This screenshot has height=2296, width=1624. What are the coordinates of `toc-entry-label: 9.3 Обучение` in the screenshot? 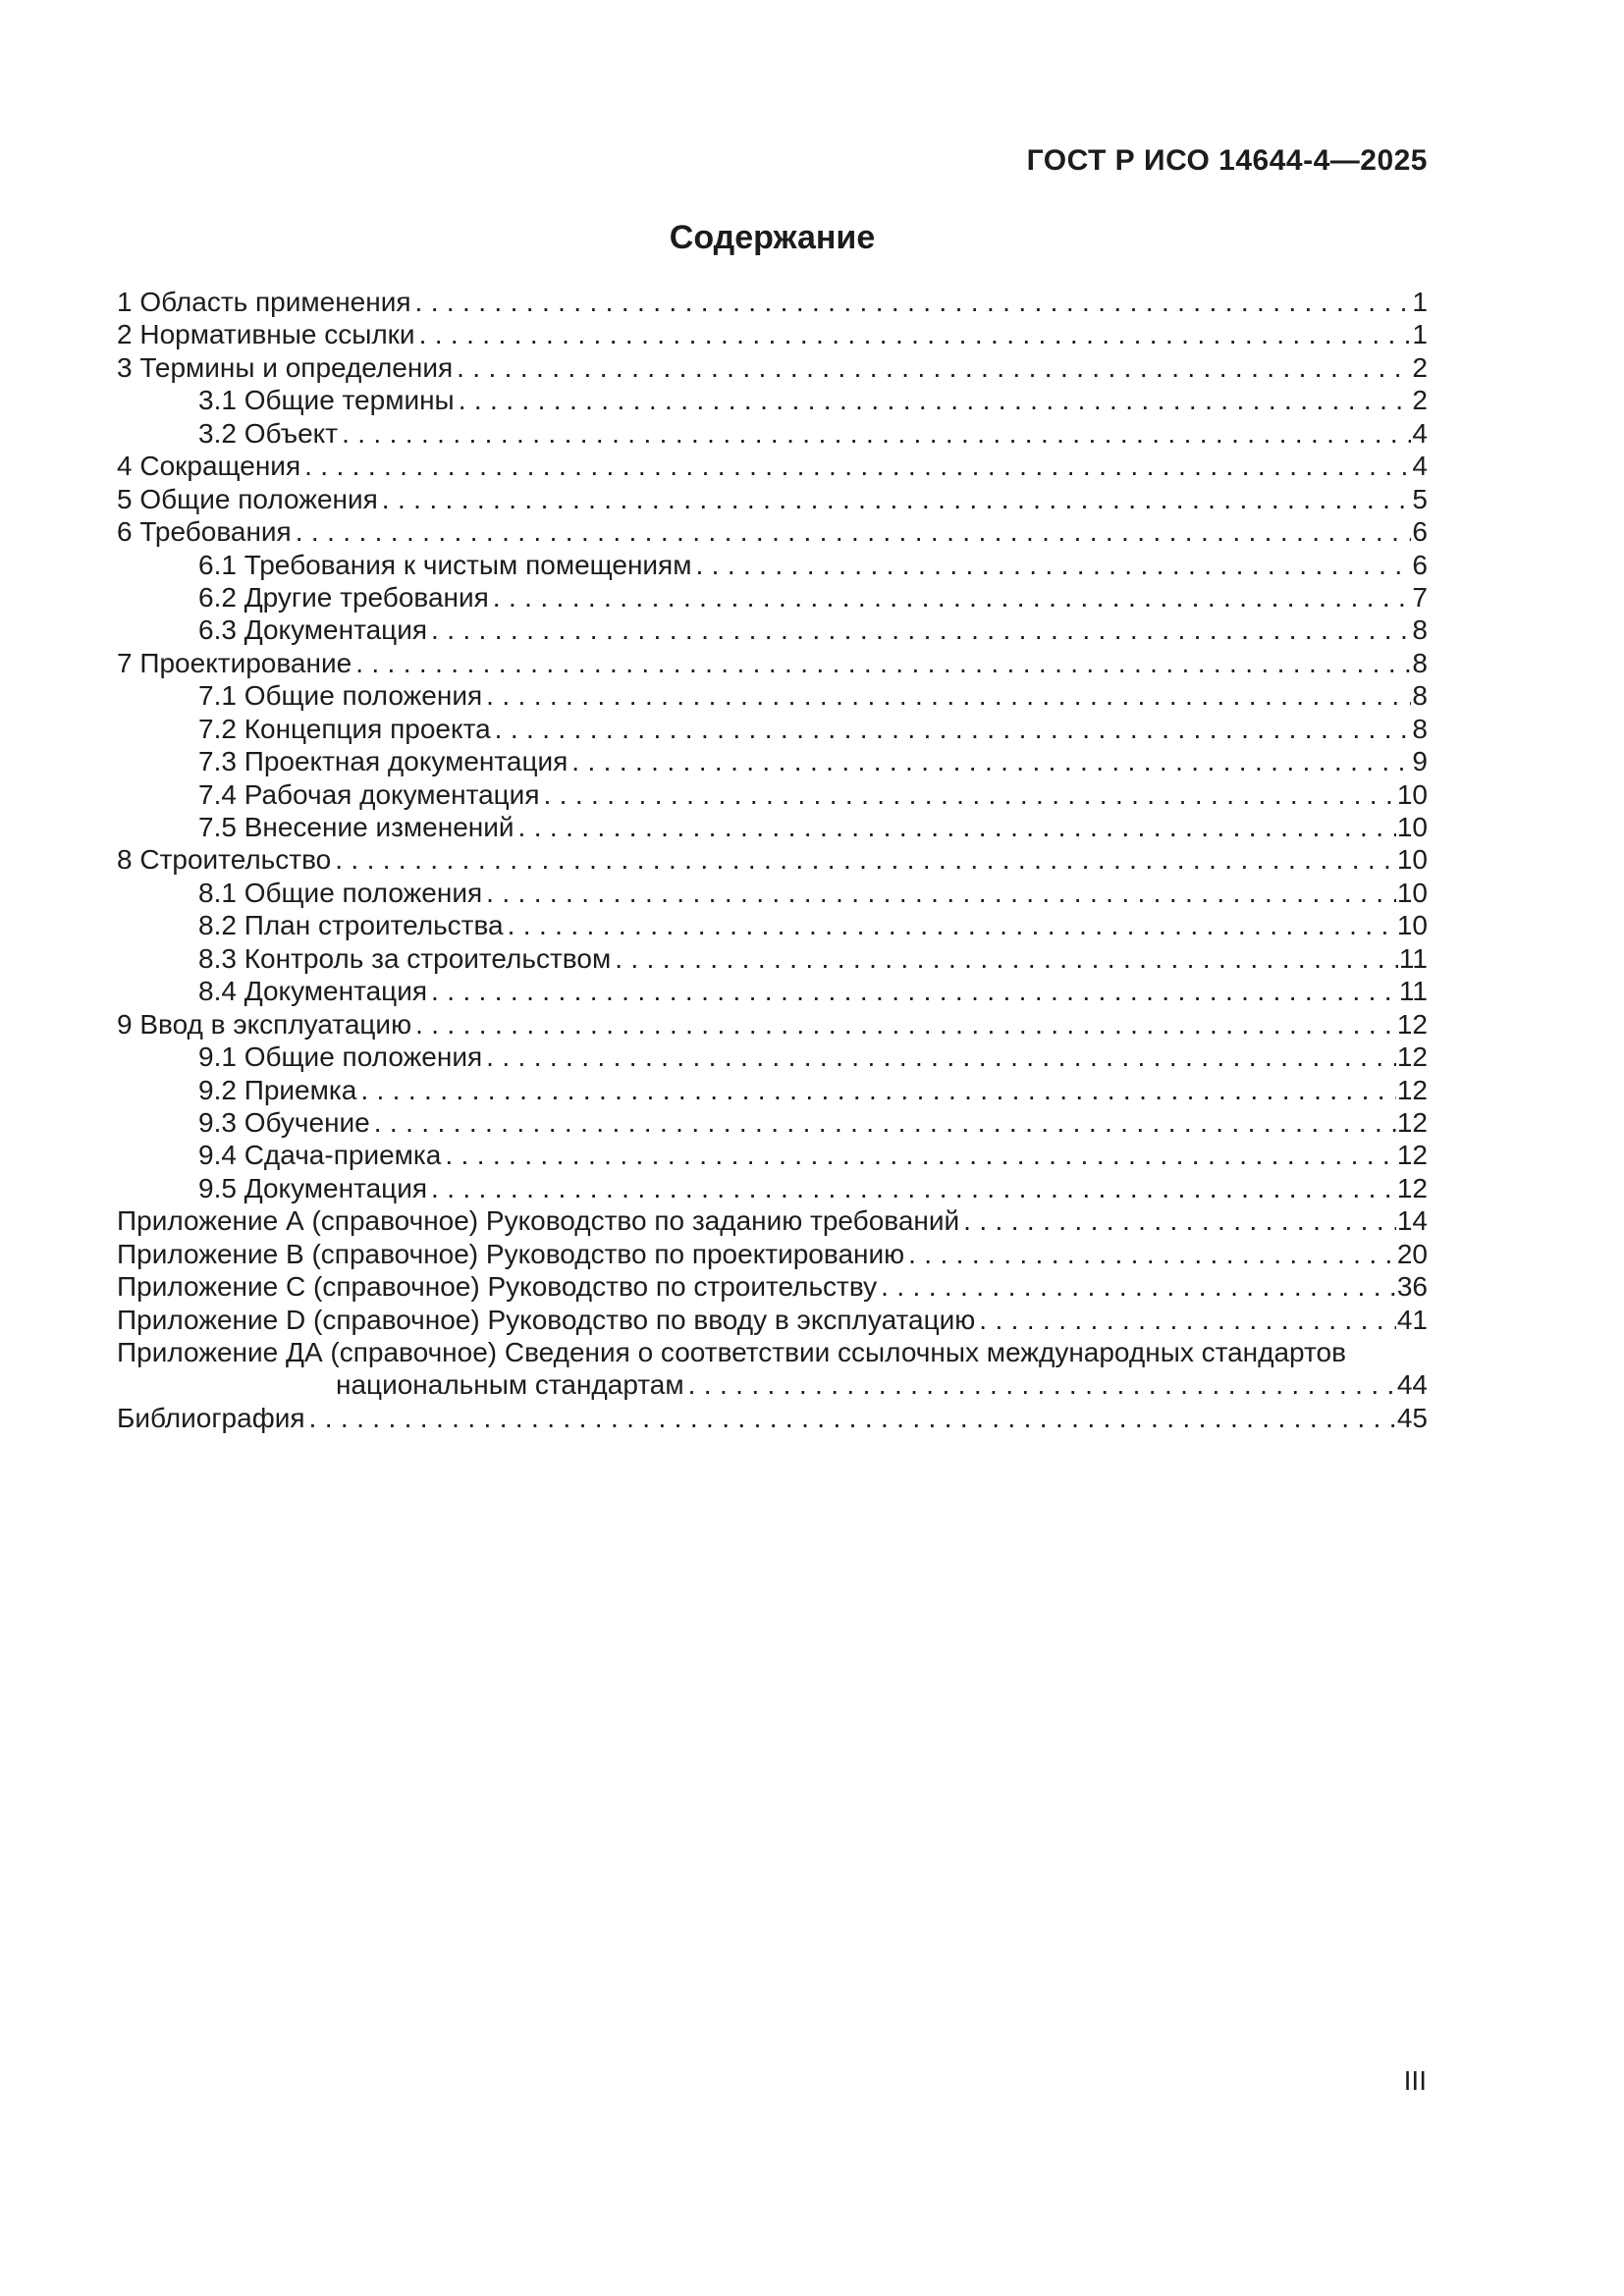 It's located at (284, 1122).